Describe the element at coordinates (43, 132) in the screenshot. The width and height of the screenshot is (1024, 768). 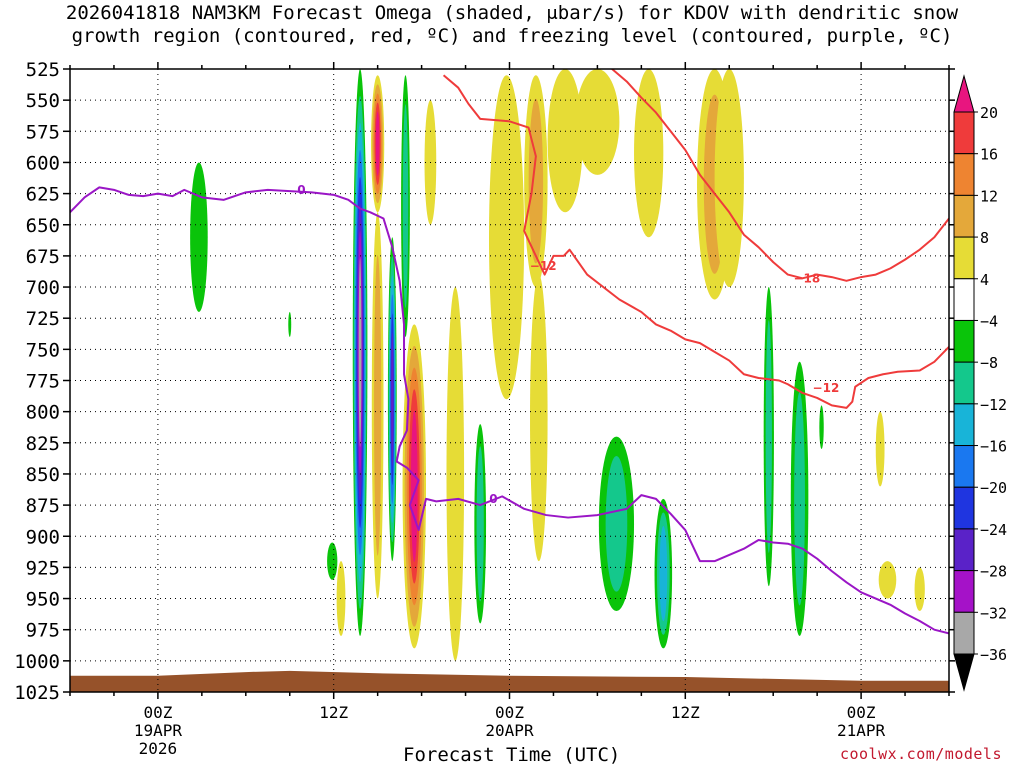
I see `y-tick-label: 575` at that location.